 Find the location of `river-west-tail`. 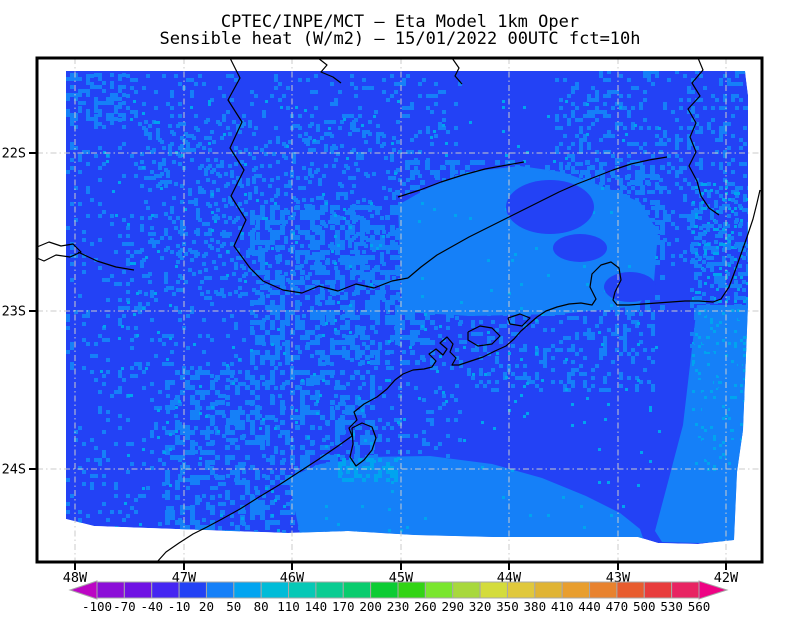

river-west-tail is located at coordinates (106, 261).